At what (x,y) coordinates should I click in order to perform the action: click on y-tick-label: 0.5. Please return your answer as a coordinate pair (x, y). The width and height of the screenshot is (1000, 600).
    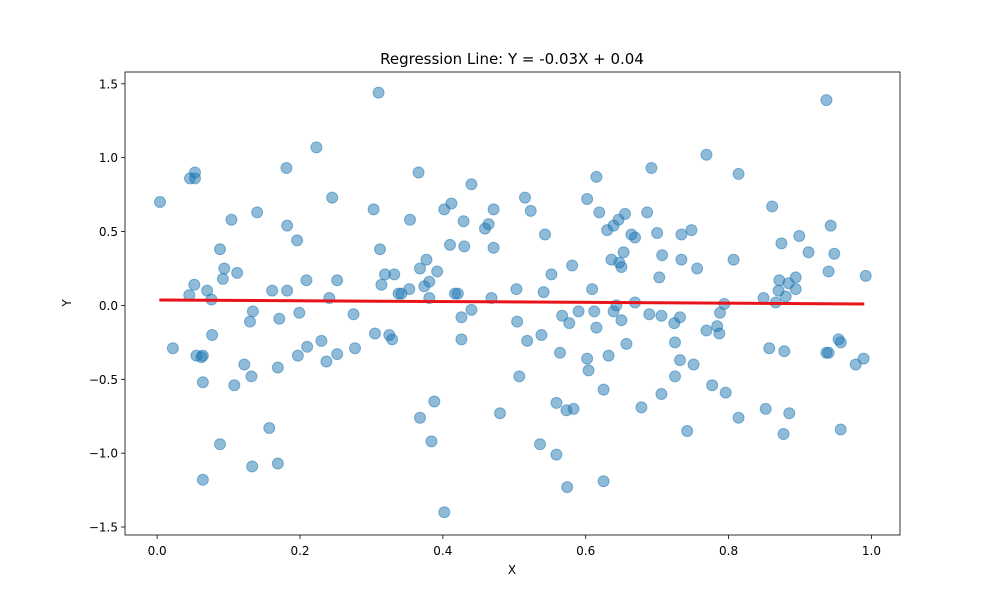
    Looking at the image, I should click on (108, 232).